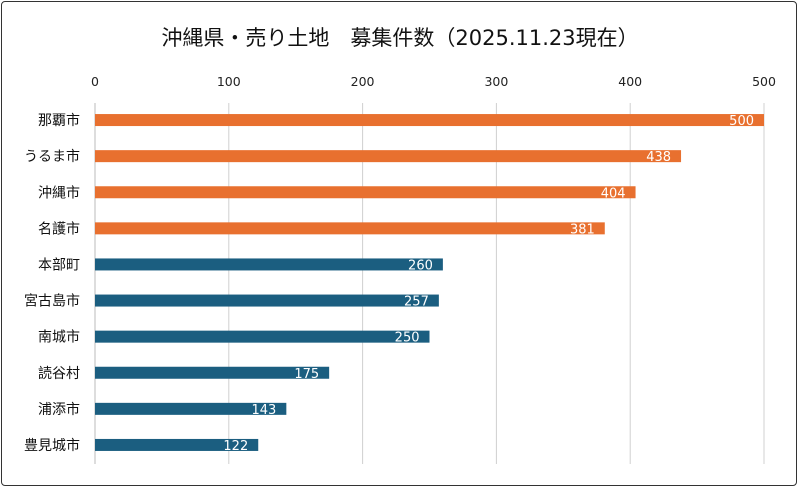  I want to click on data-label: 438, so click(658, 157).